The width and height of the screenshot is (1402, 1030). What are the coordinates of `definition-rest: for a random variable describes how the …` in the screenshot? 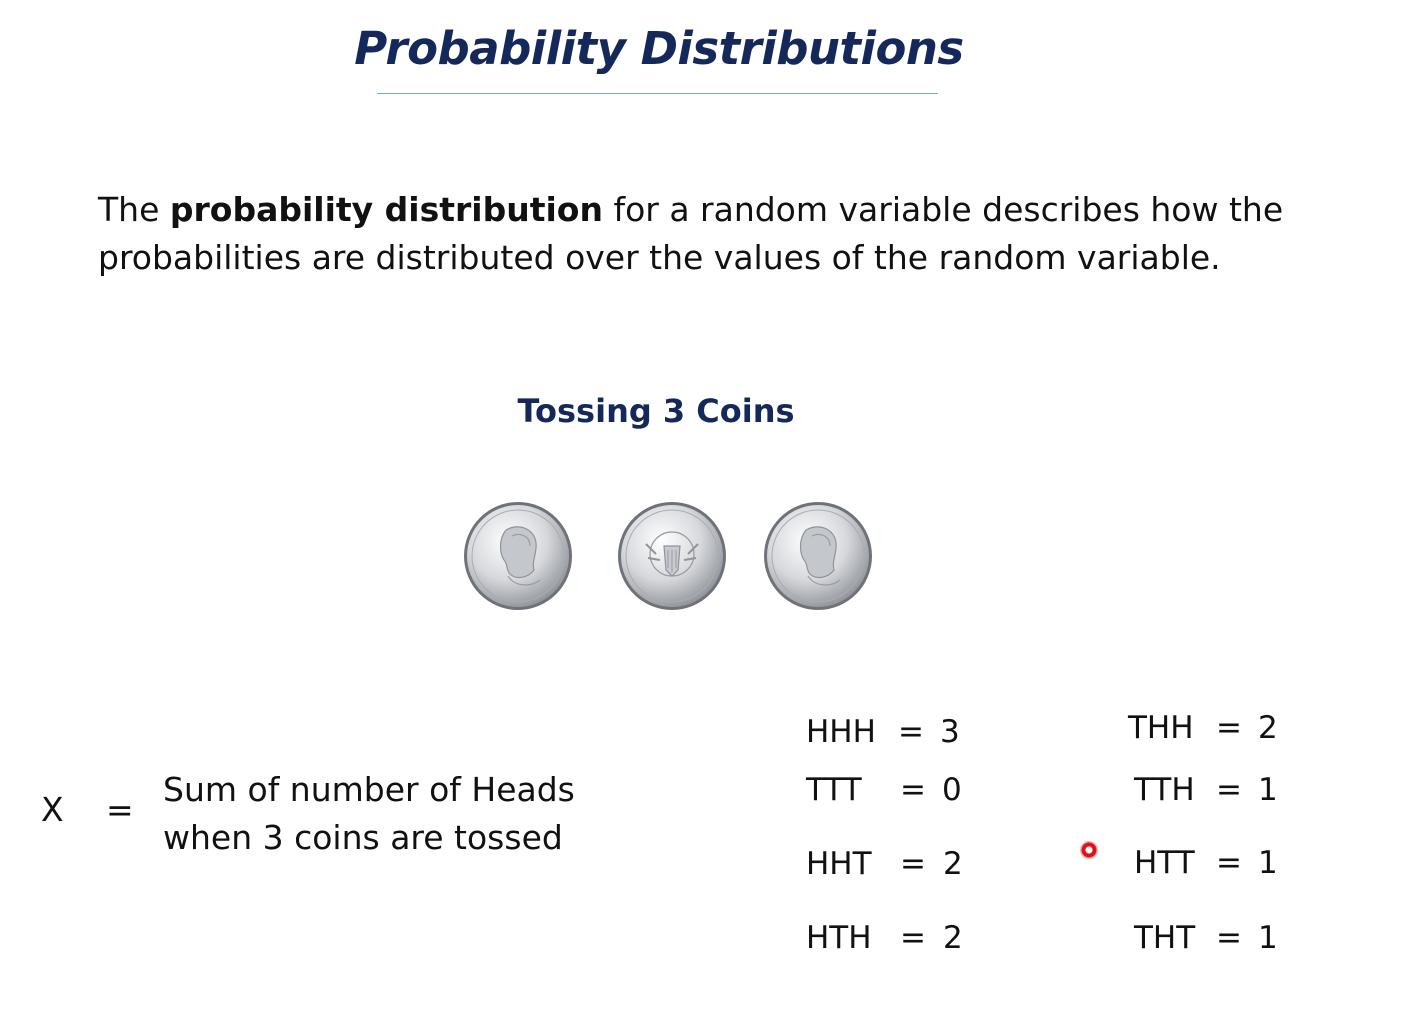 It's located at (691, 233).